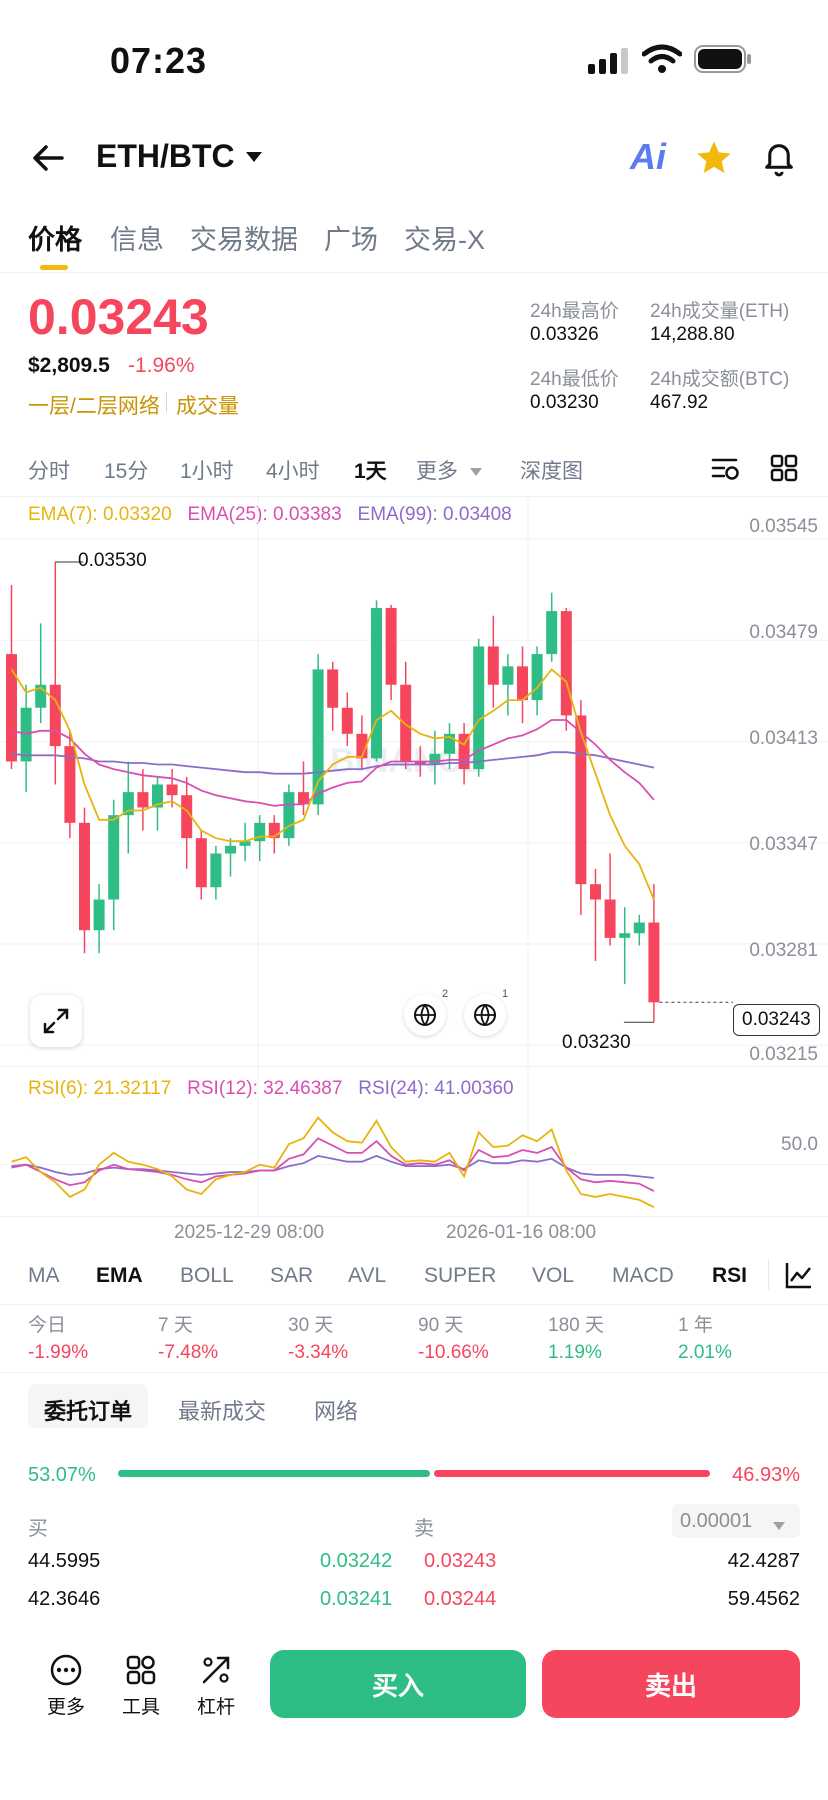  What do you see at coordinates (444, 240) in the screenshot?
I see `tab-trade-x: 交易-X` at bounding box center [444, 240].